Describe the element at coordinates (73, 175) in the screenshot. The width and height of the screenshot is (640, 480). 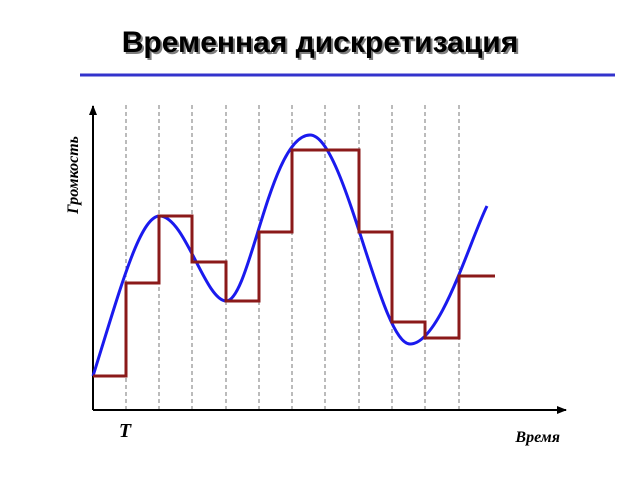
I see `y-axis-label: Громкость` at that location.